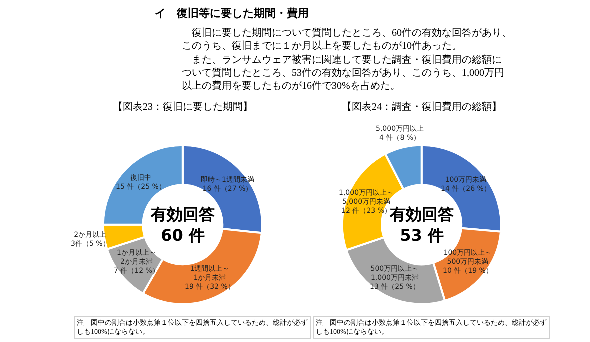 The height and width of the screenshot is (342, 590). Describe the element at coordinates (343, 73) in the screenshot. I see `text: また、ランサムウェア被害に関連して要した調査・復旧費用の総額について質問したところ、53件の有効な回答があり、このうち、1,000万円以上の費用を要したものが16件で30%を占めた。` at that location.